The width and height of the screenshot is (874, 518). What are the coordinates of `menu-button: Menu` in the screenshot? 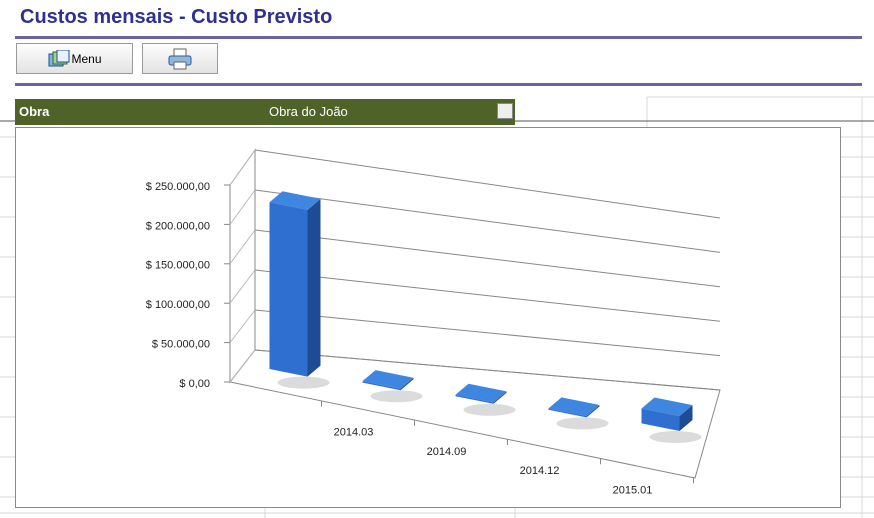 It's located at (74, 58).